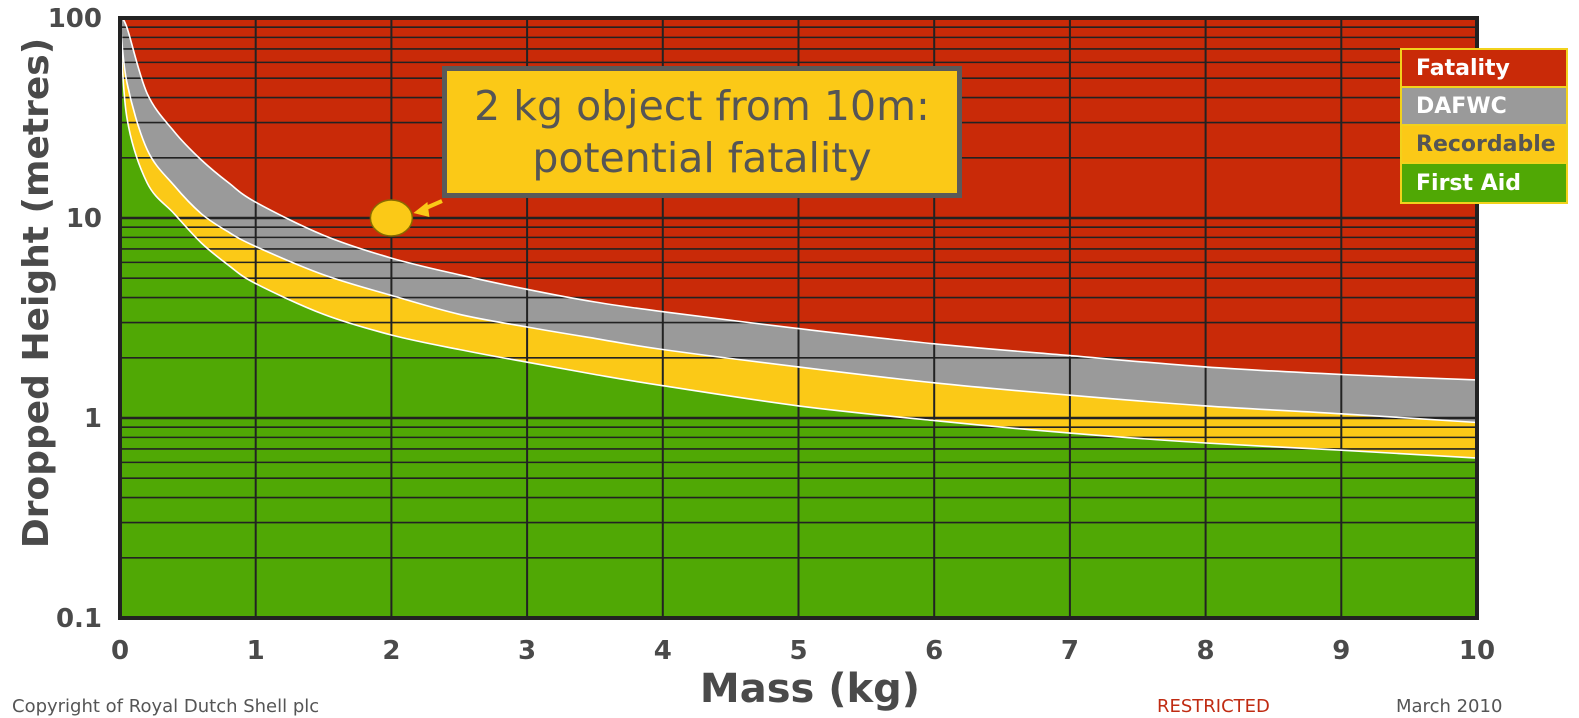  I want to click on legend-item-first-aid: First Aid, so click(1484, 183).